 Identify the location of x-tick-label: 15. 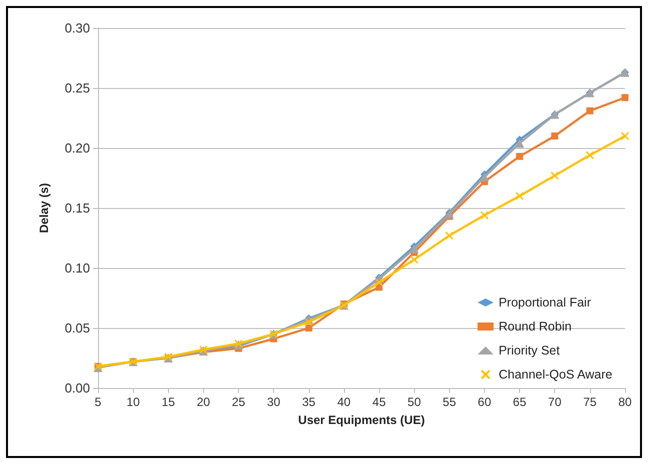
(169, 402).